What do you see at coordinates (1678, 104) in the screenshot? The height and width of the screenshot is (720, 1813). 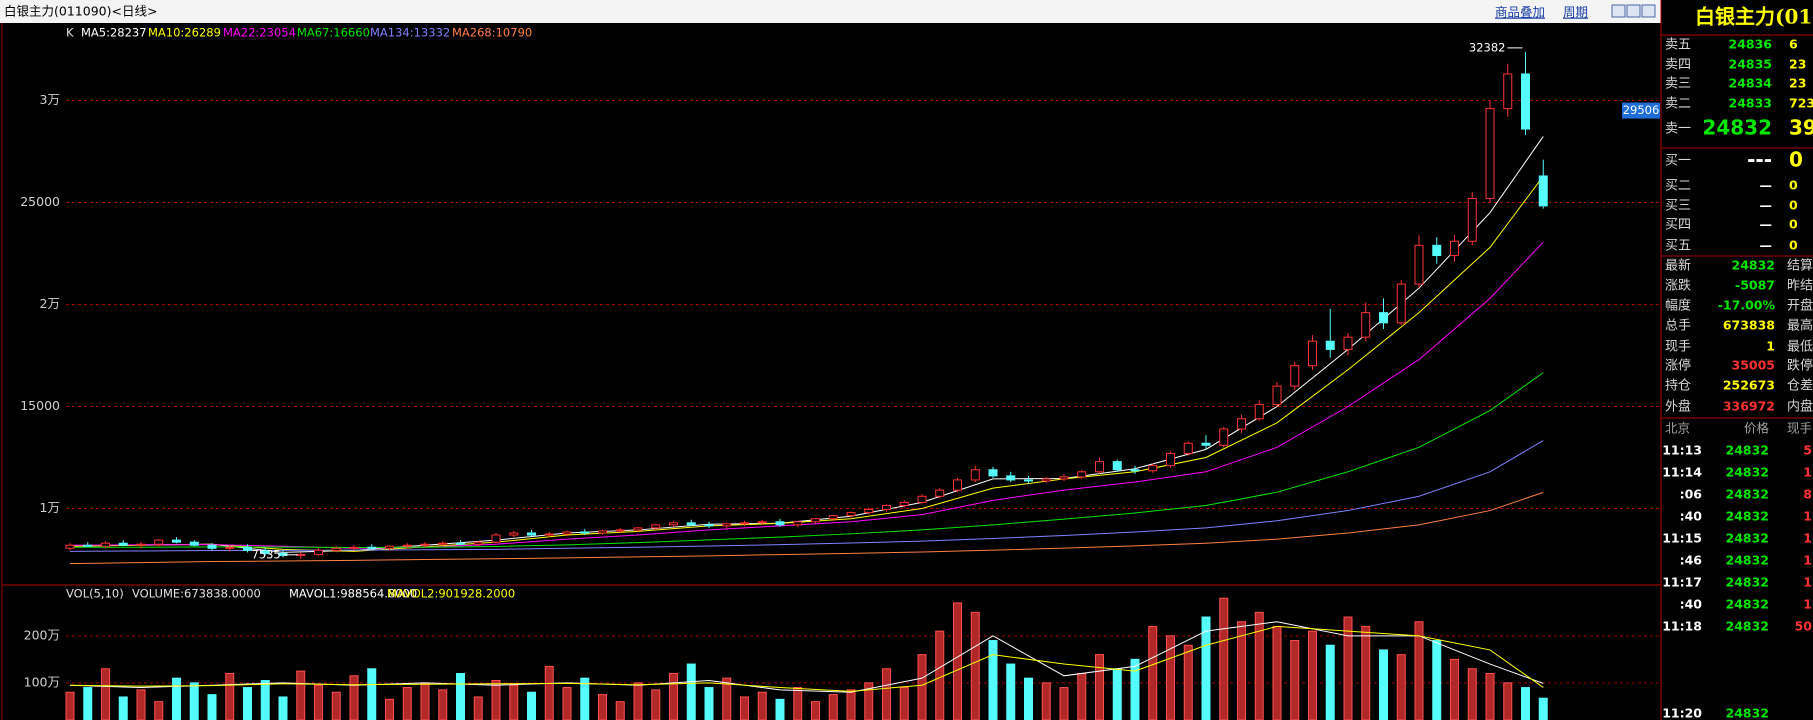 I see `book-label: 卖二` at bounding box center [1678, 104].